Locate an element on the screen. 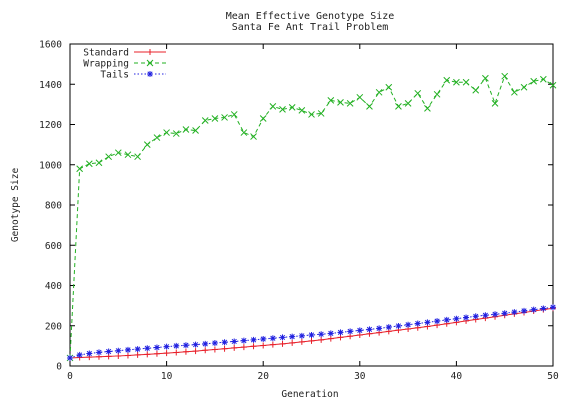  x-tick-label: 10 is located at coordinates (167, 376).